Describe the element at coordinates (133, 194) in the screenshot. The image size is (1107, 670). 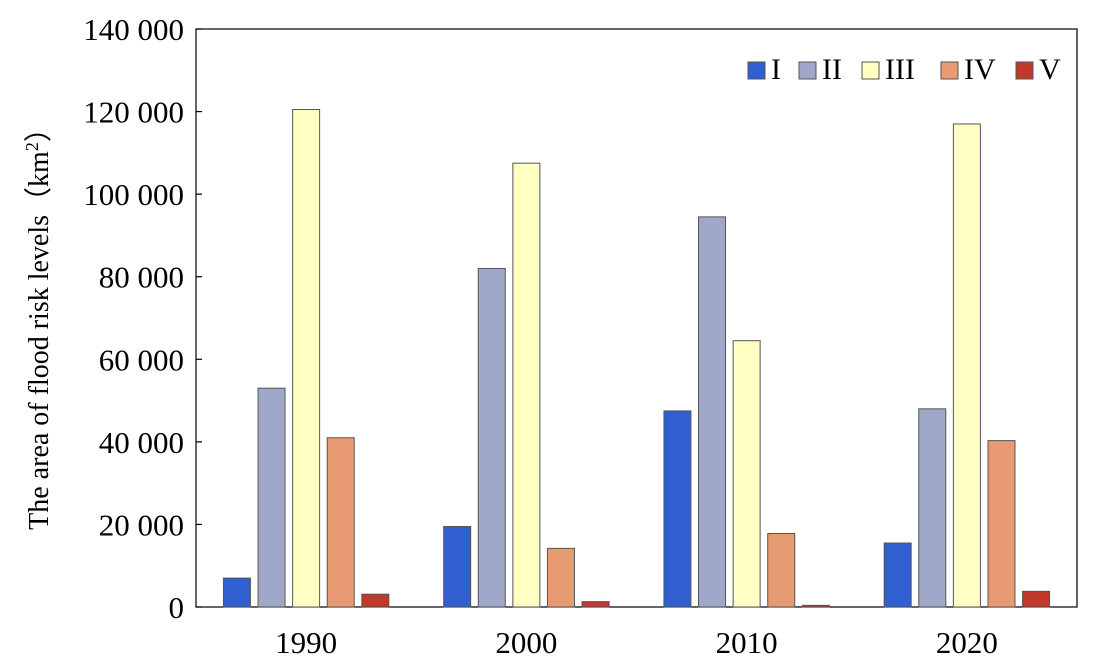
I see `y-tick-label: 100 000` at that location.